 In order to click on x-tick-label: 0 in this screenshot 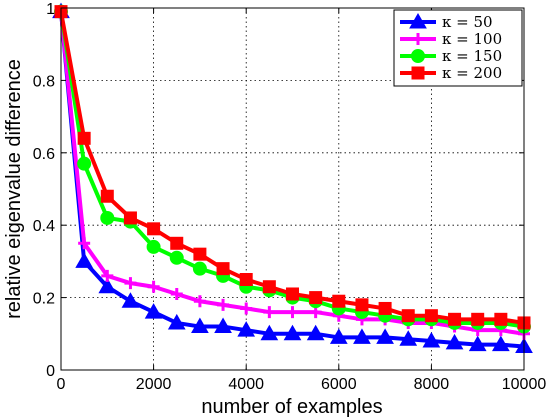, I will do `click(61, 384)`.